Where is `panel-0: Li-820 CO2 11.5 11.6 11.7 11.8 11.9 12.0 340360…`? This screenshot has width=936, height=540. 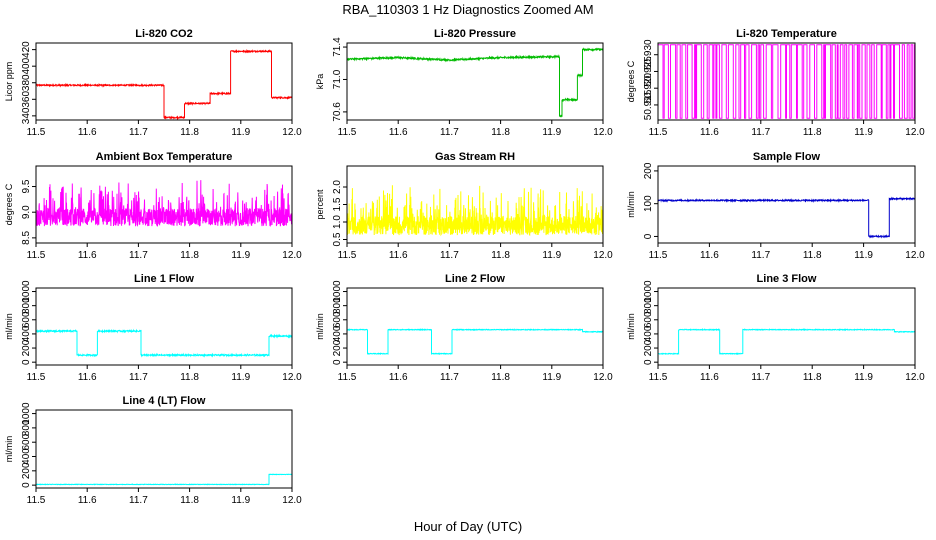
panel-0: Li-820 CO2 11.5 11.6 11.7 11.8 11.9 12.0 340360… is located at coordinates (153, 83).